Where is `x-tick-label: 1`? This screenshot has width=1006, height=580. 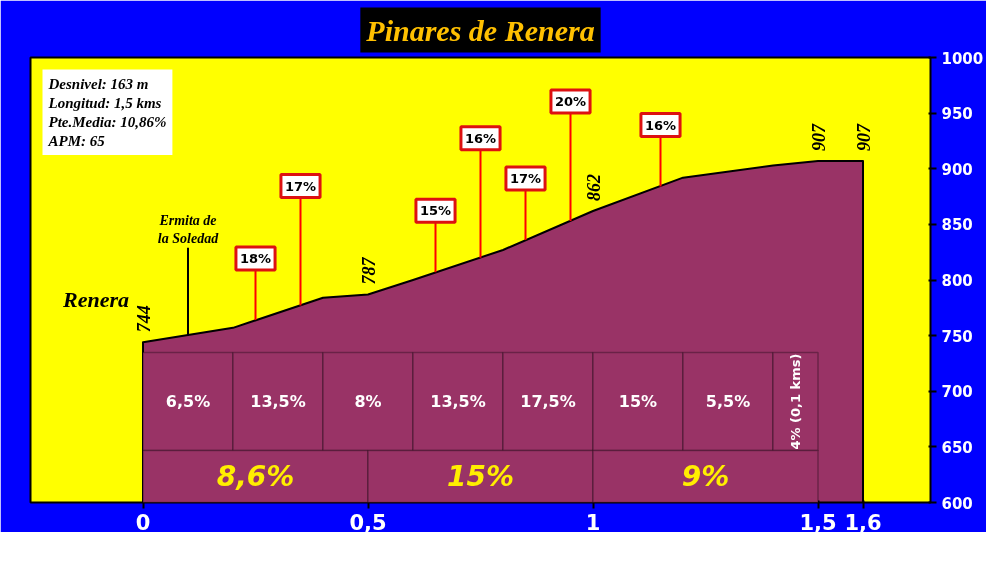 x-tick-label: 1 is located at coordinates (593, 522).